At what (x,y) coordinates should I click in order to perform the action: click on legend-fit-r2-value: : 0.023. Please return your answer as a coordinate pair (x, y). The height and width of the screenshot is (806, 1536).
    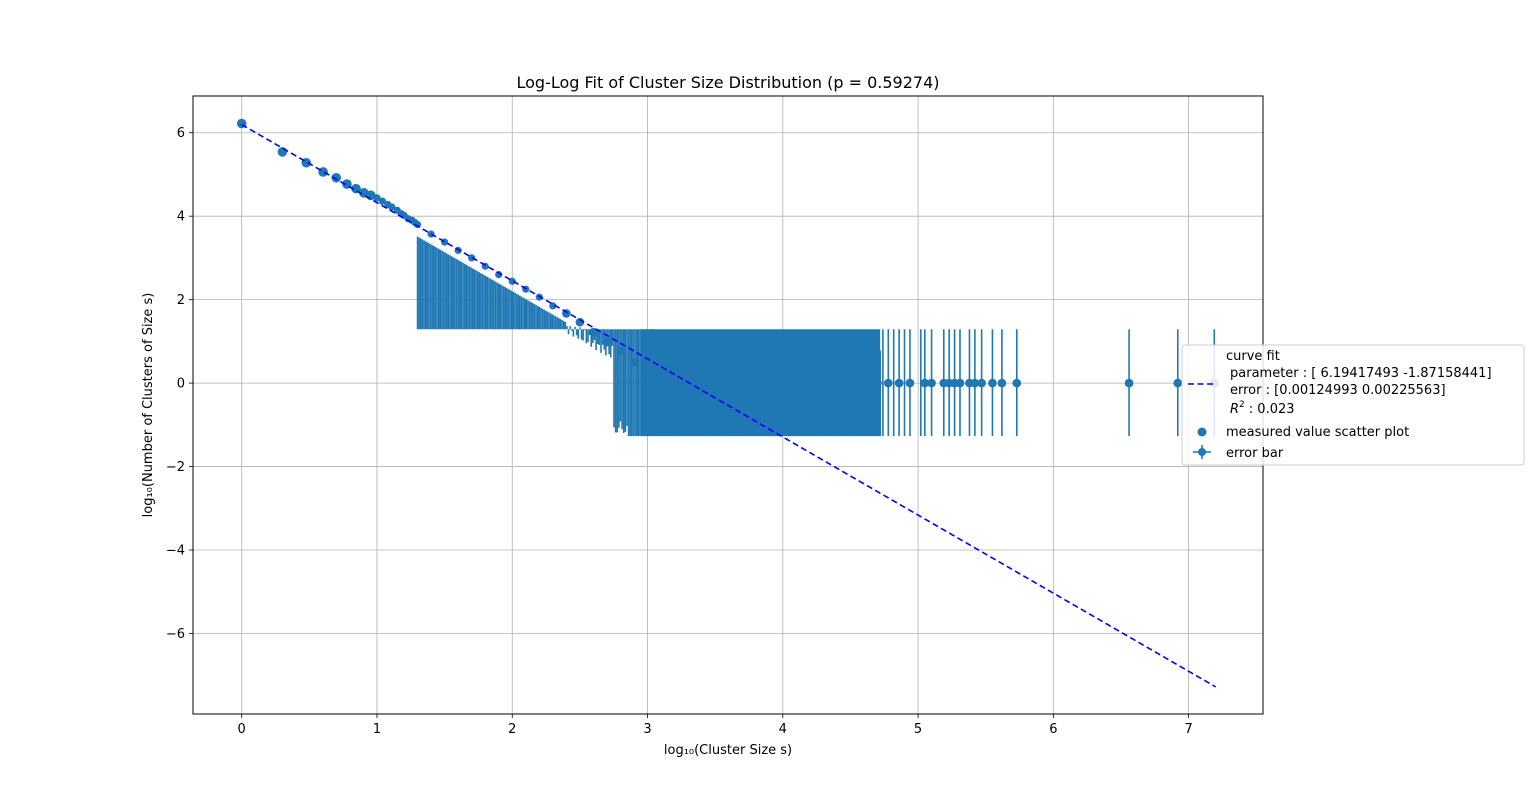
    Looking at the image, I should click on (1272, 409).